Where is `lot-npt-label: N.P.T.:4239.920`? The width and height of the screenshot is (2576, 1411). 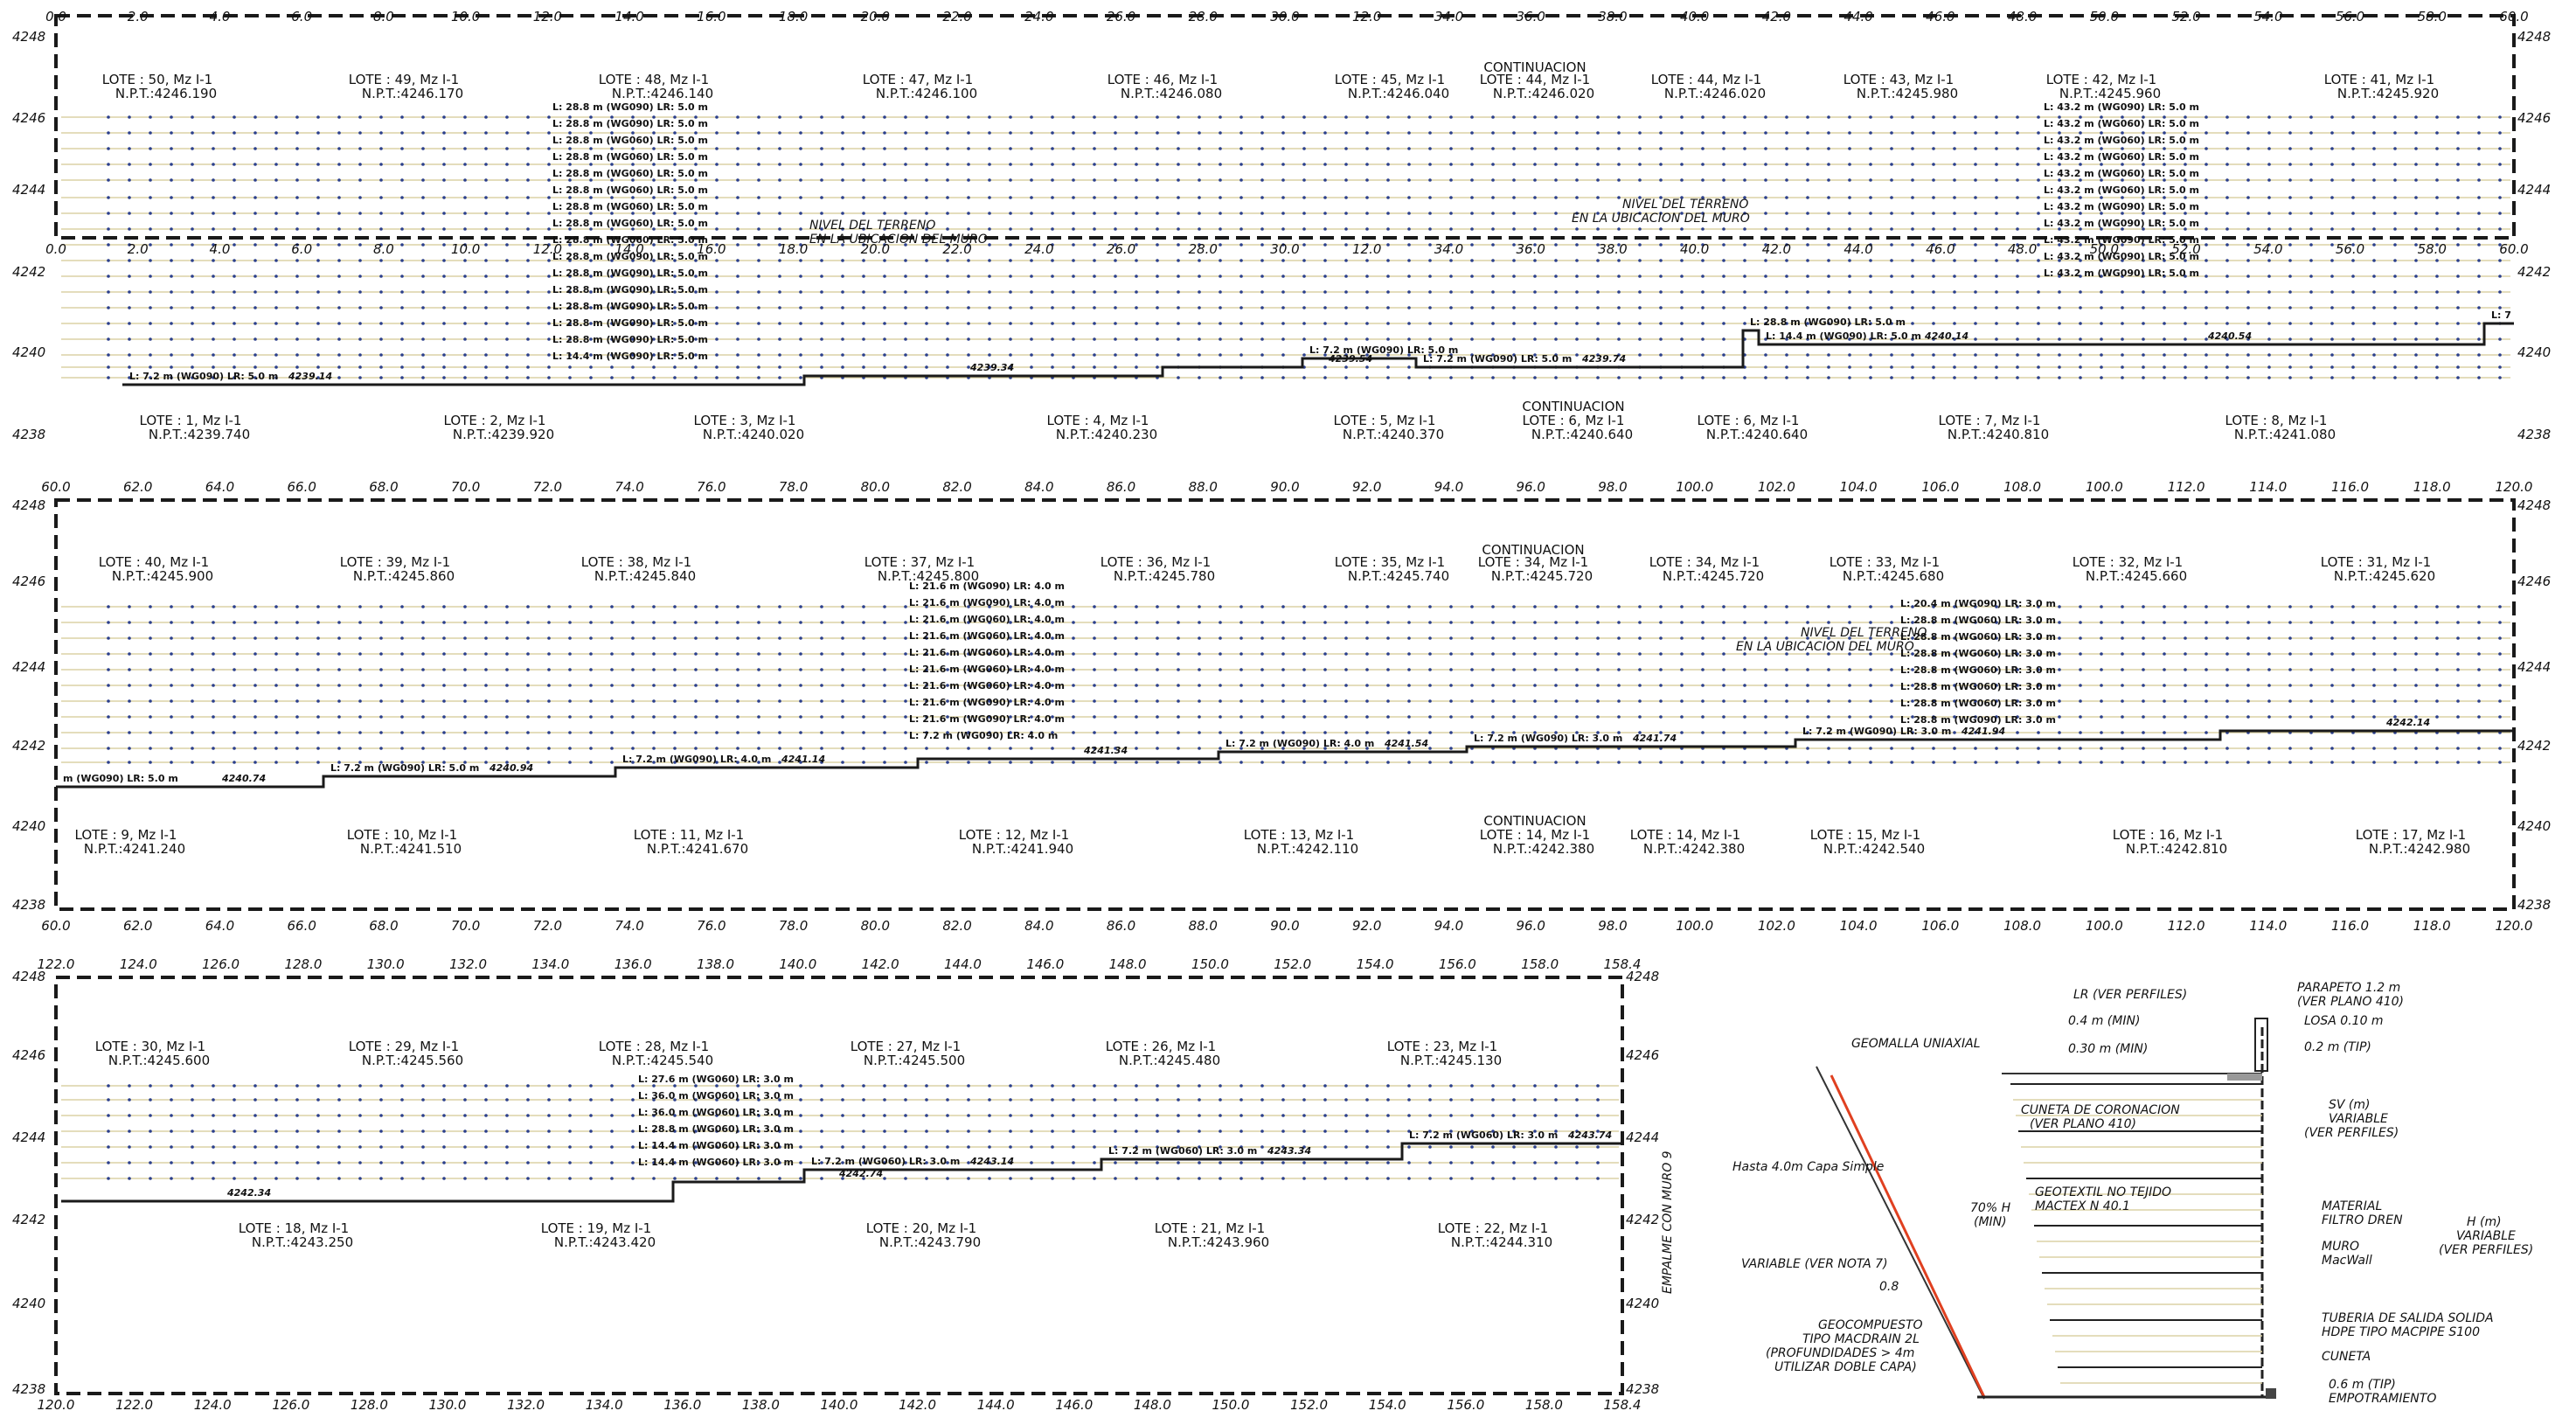
lot-npt-label: N.P.T.:4239.920 is located at coordinates (503, 434).